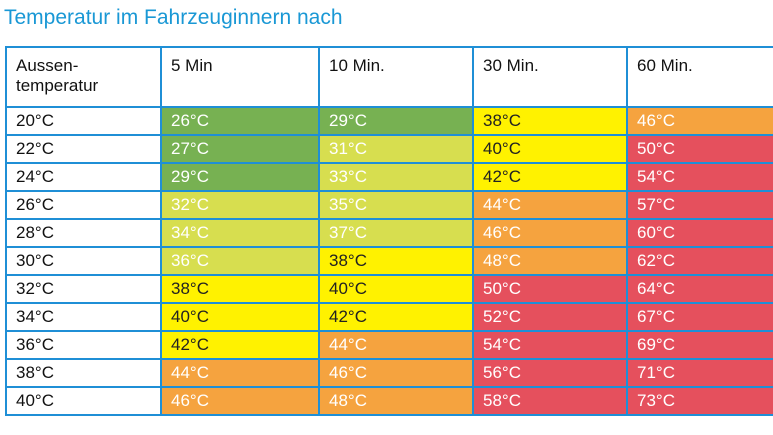 This screenshot has height=435, width=773. Describe the element at coordinates (83, 373) in the screenshot. I see `row-label: 38°C` at that location.